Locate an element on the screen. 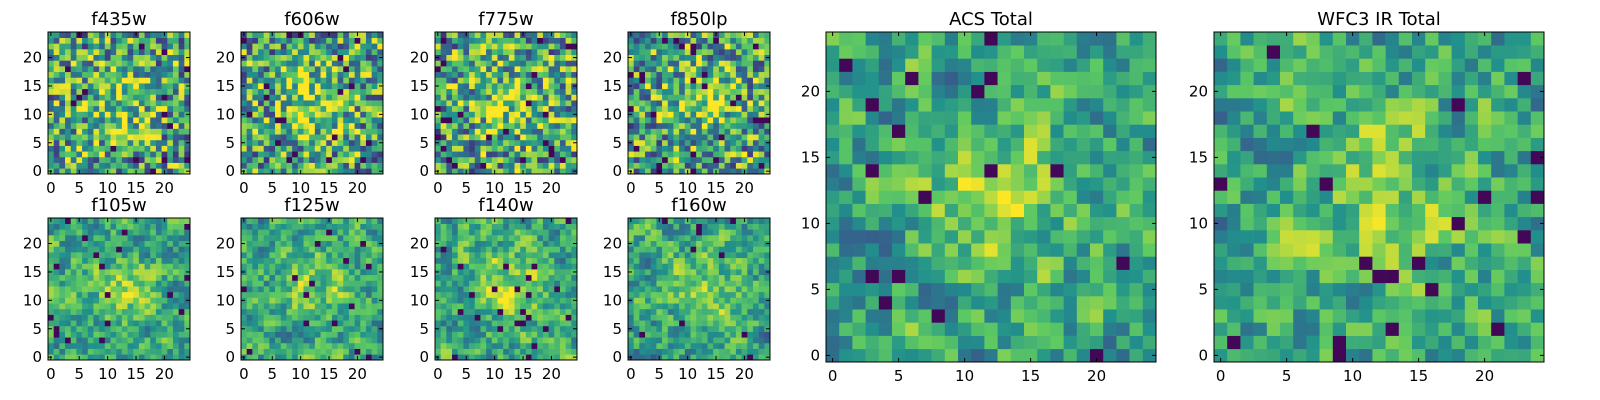 This screenshot has width=1600, height=400. y-tick-label: 20 is located at coordinates (419, 244).